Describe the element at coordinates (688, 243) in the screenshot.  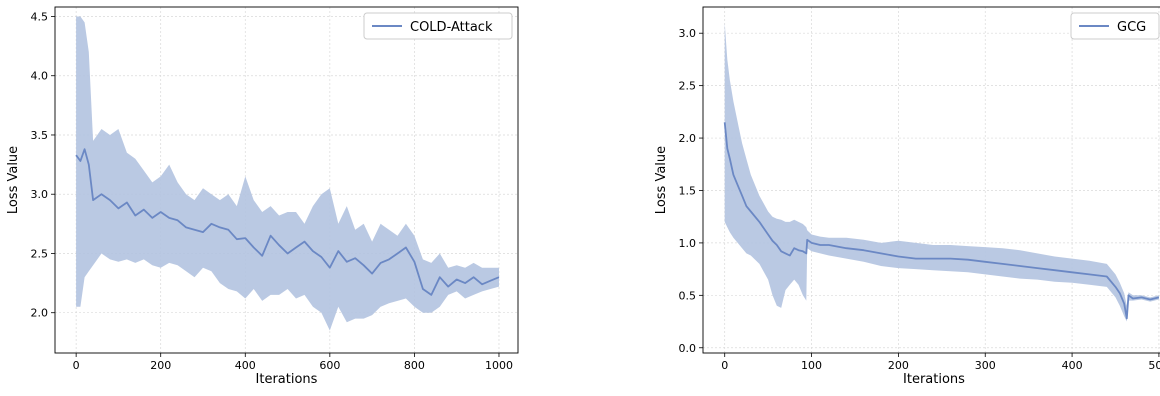
I see `y-tick-label: 1.0` at that location.